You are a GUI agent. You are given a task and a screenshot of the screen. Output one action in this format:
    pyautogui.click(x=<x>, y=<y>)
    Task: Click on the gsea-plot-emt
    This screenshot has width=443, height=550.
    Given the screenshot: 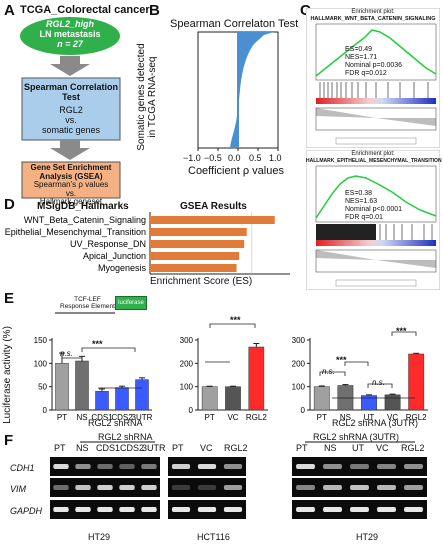 What is the action you would take?
    pyautogui.click(x=373, y=220)
    